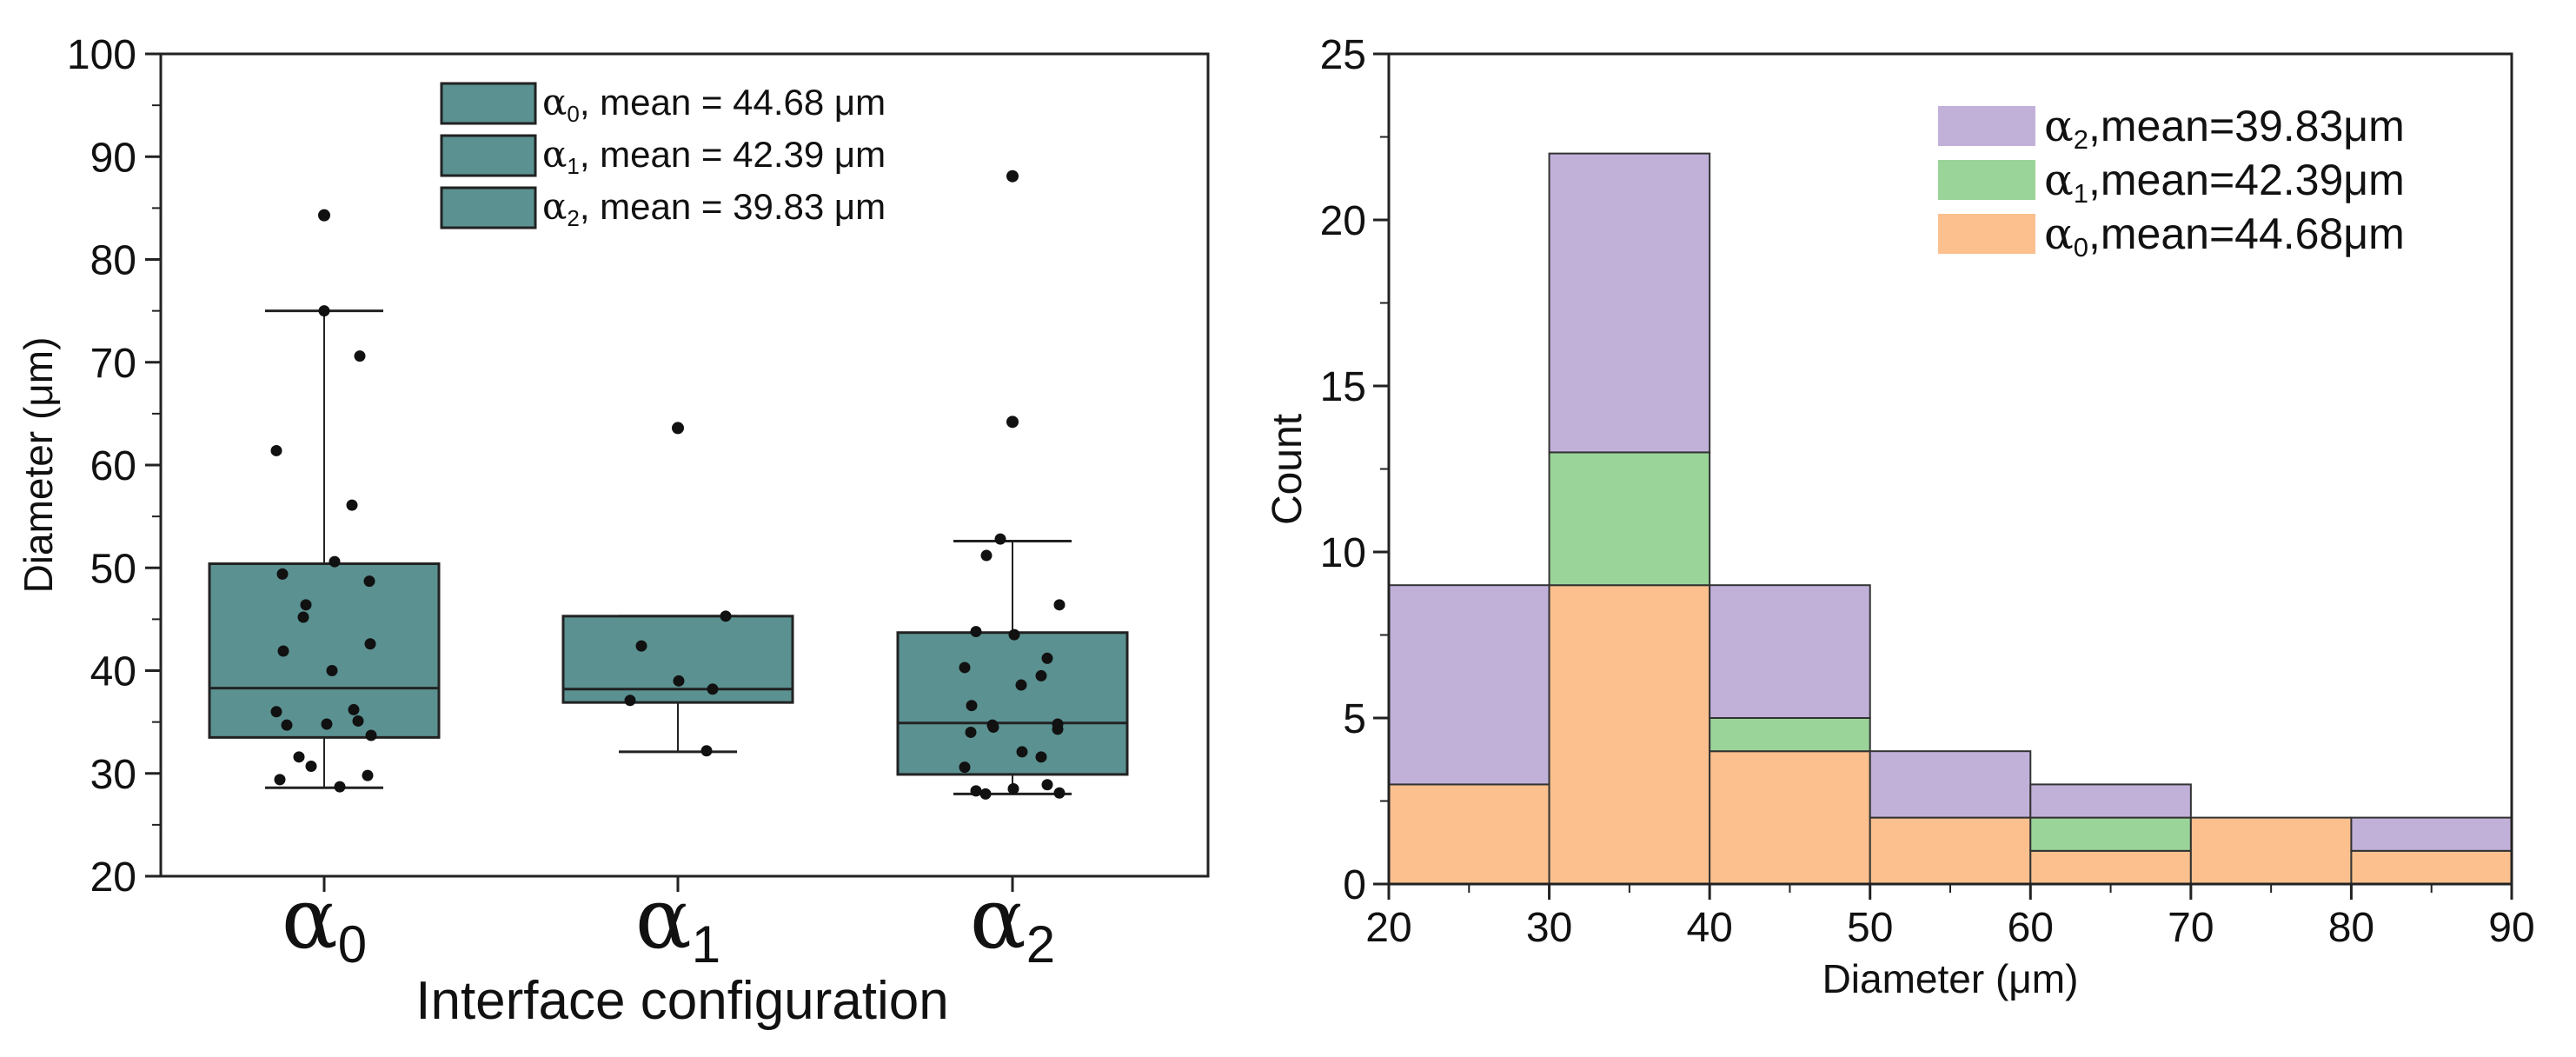 The image size is (2576, 1057). Describe the element at coordinates (1354, 885) in the screenshot. I see `histogram-y-tick-label: 0` at that location.